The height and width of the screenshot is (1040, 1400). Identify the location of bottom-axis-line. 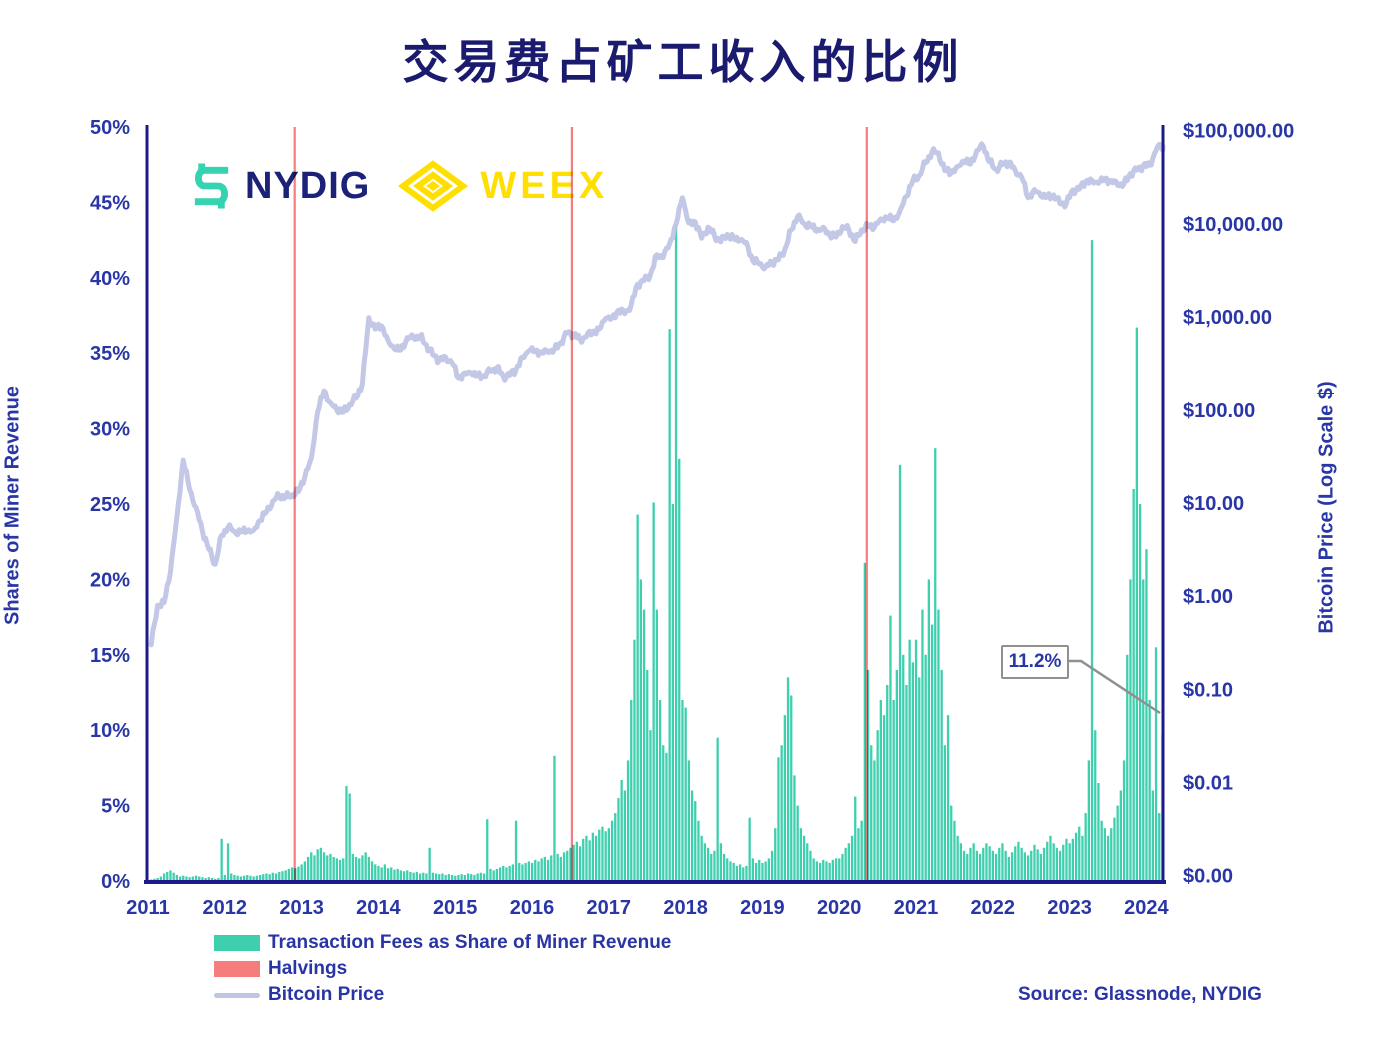
(655, 882).